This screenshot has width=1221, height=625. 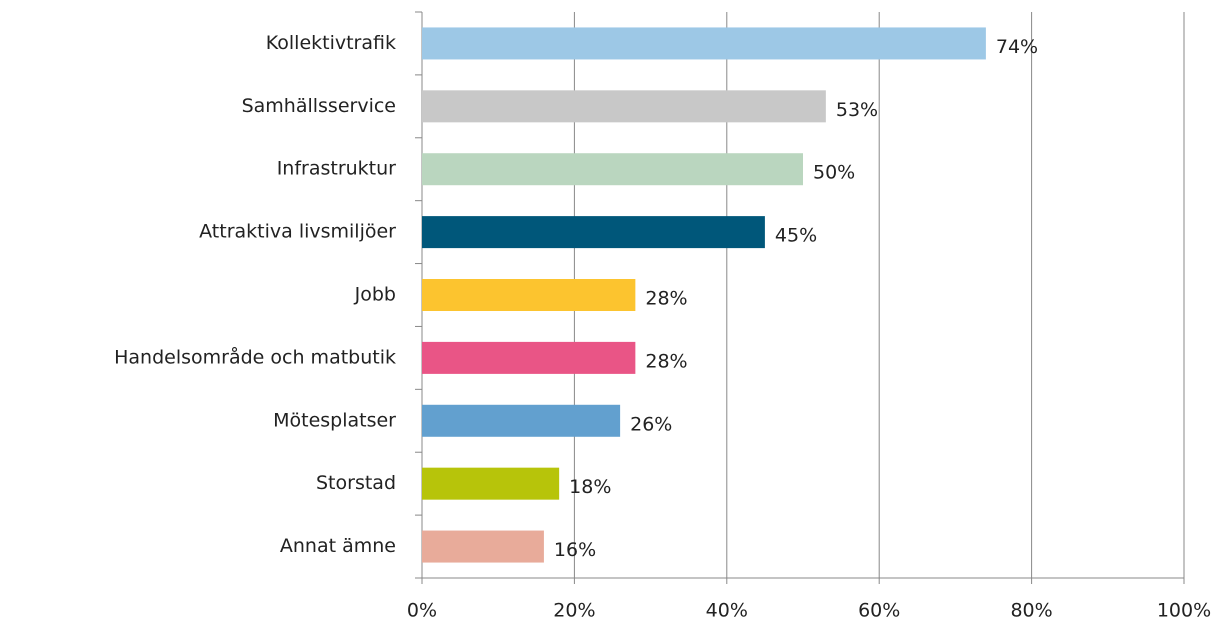 What do you see at coordinates (422, 611) in the screenshot?
I see `x-tick-label: 0%` at bounding box center [422, 611].